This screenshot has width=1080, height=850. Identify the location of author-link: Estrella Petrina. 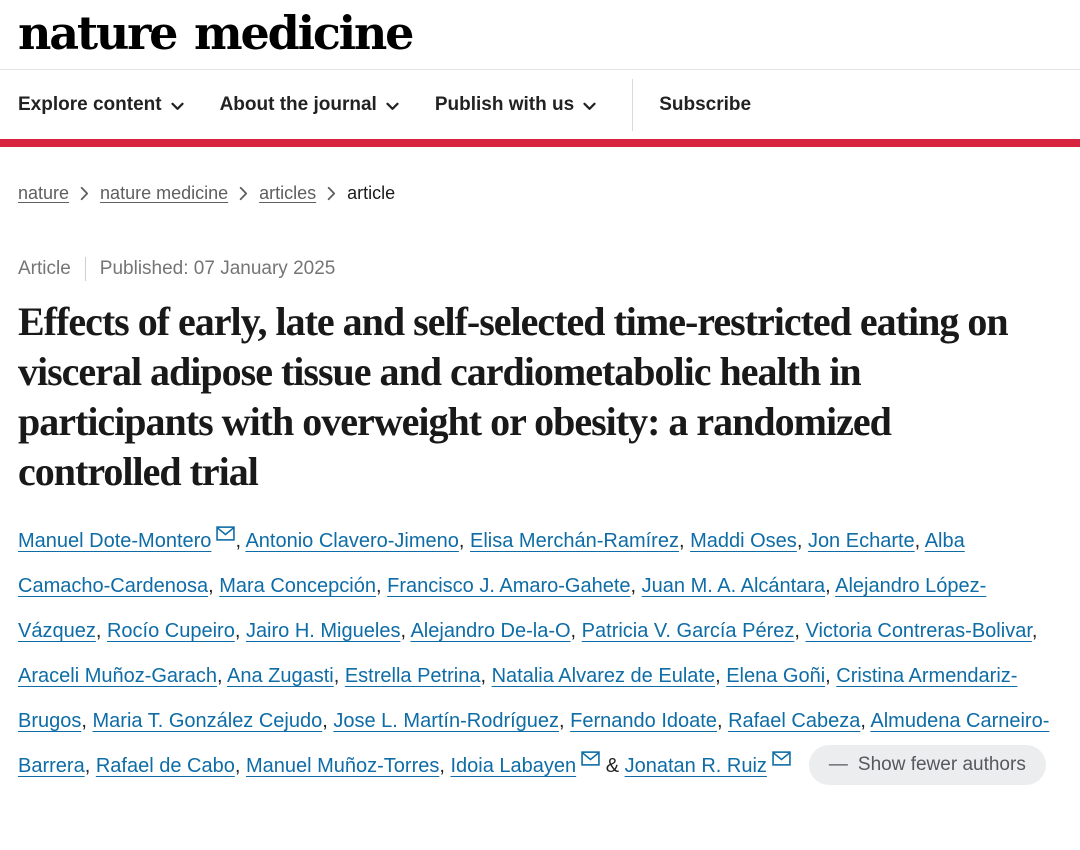
(412, 676).